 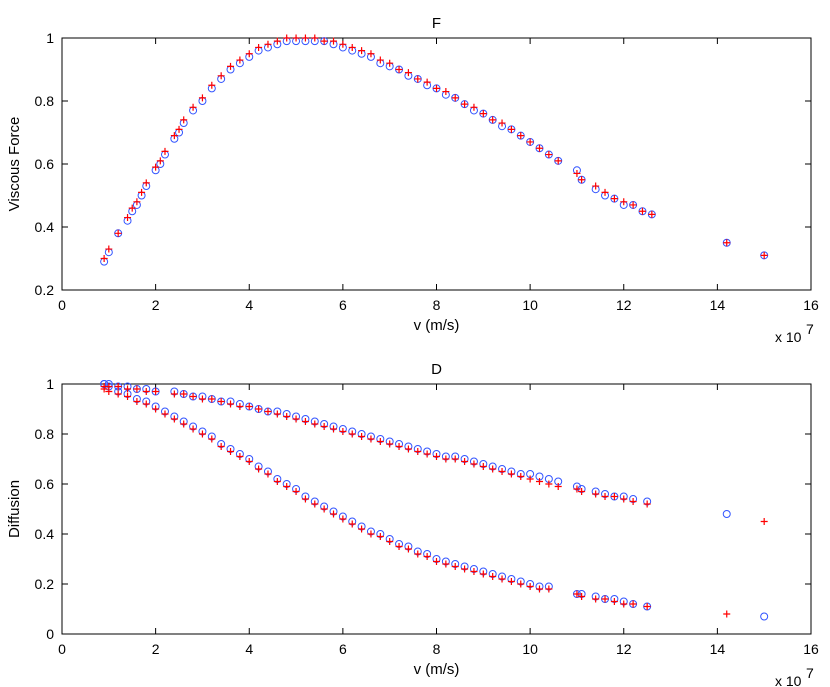 I want to click on x-tick-label: 10, so click(x=530, y=305).